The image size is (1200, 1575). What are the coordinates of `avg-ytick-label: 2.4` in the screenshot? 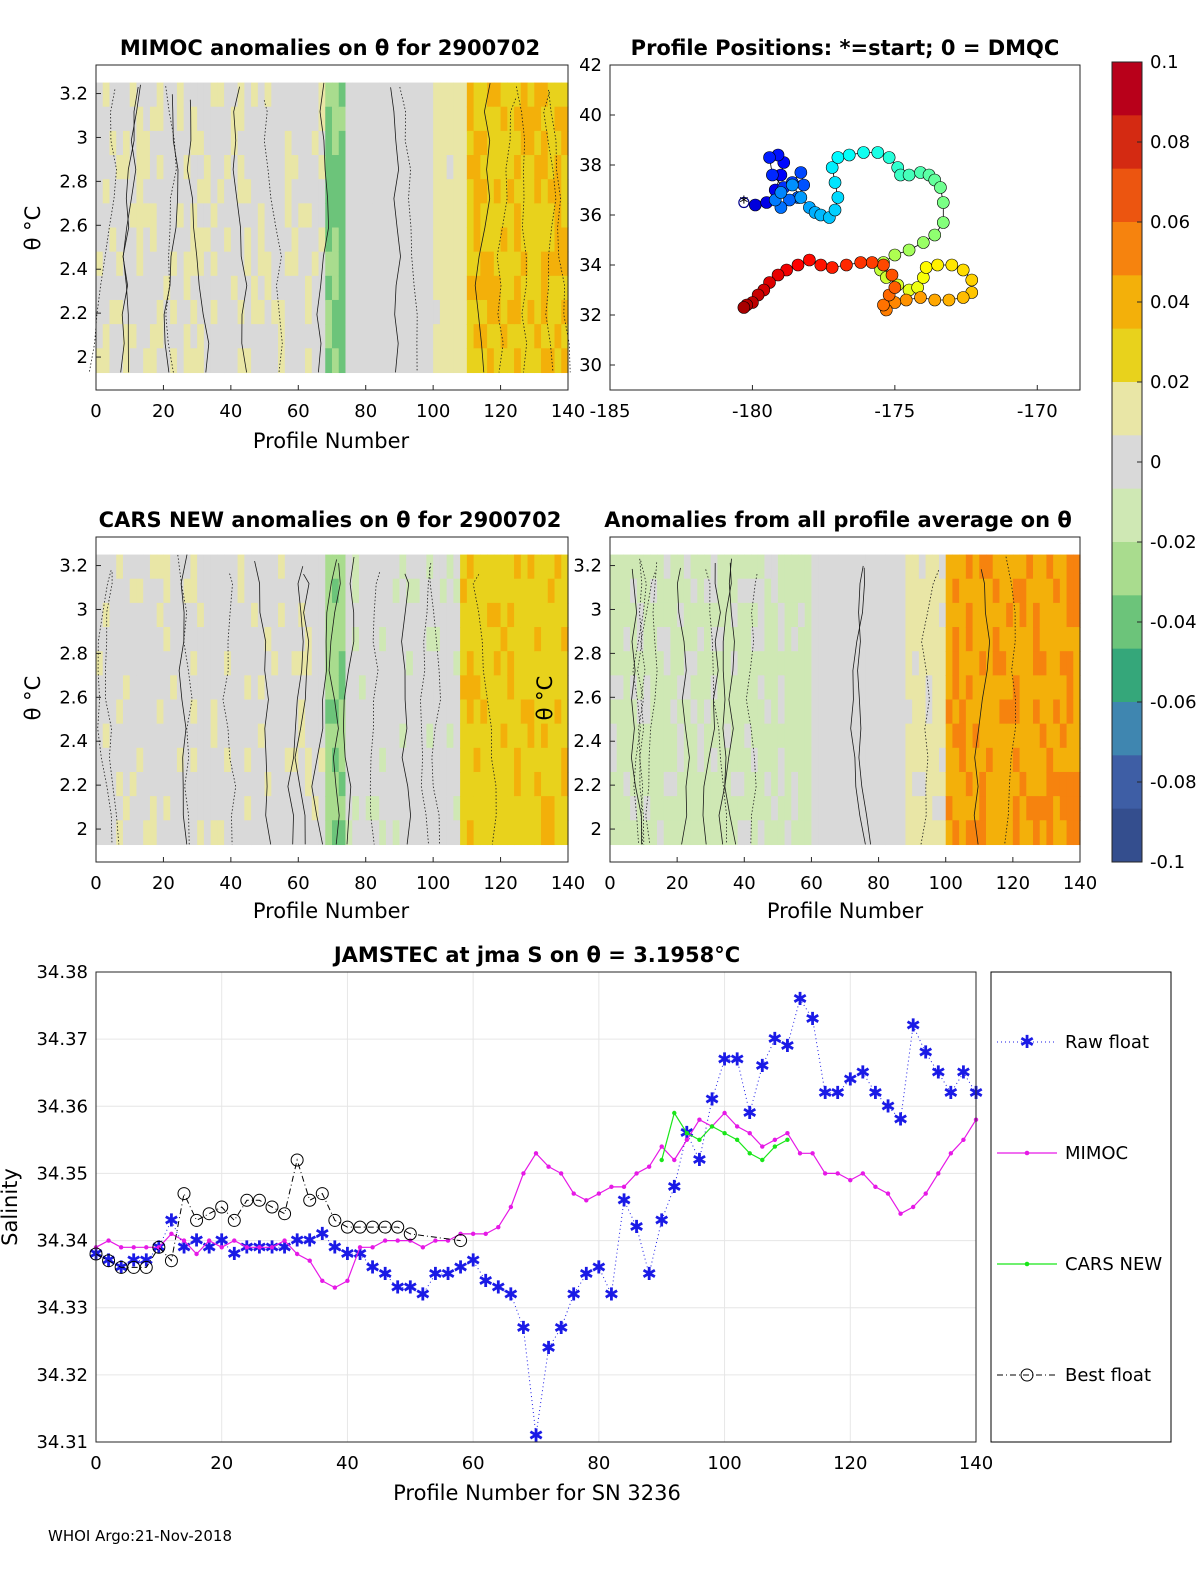 It's located at (587, 741).